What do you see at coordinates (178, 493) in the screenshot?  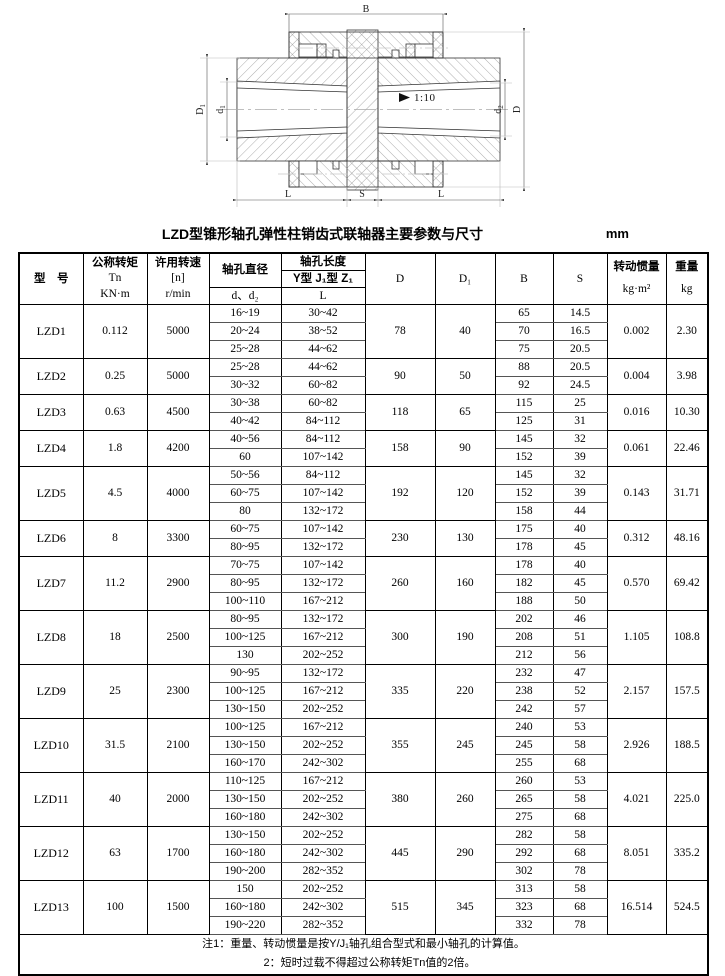 I see `cell-speed: 4000` at bounding box center [178, 493].